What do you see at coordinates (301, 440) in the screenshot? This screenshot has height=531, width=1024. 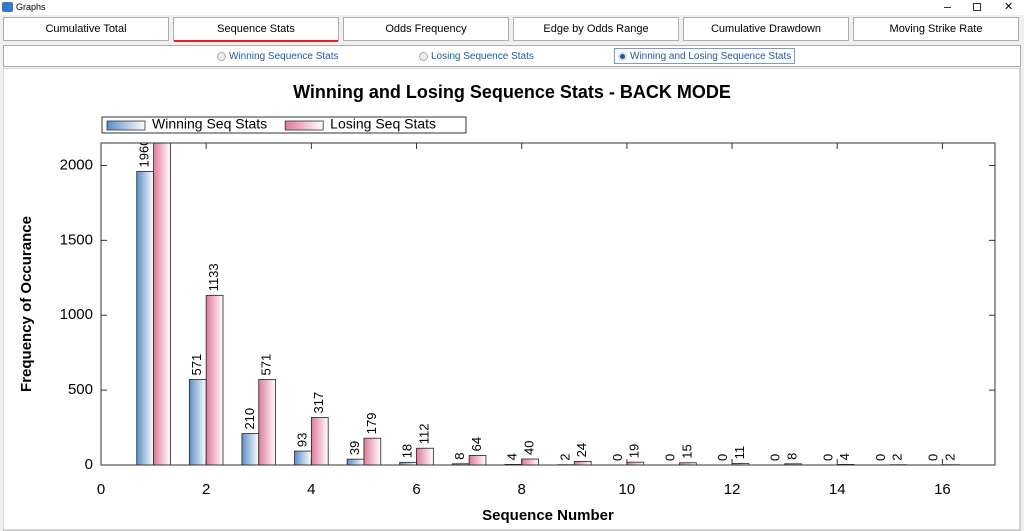 I see `data-label: 93` at bounding box center [301, 440].